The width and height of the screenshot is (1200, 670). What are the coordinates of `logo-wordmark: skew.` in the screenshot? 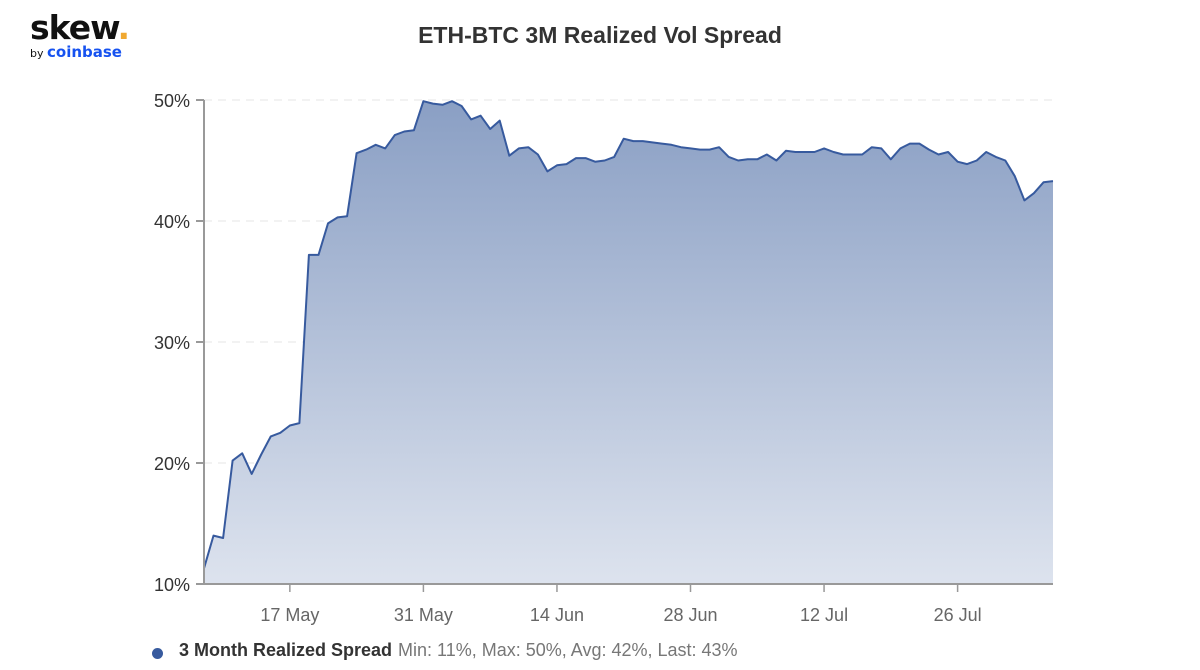 It's located at (80, 27).